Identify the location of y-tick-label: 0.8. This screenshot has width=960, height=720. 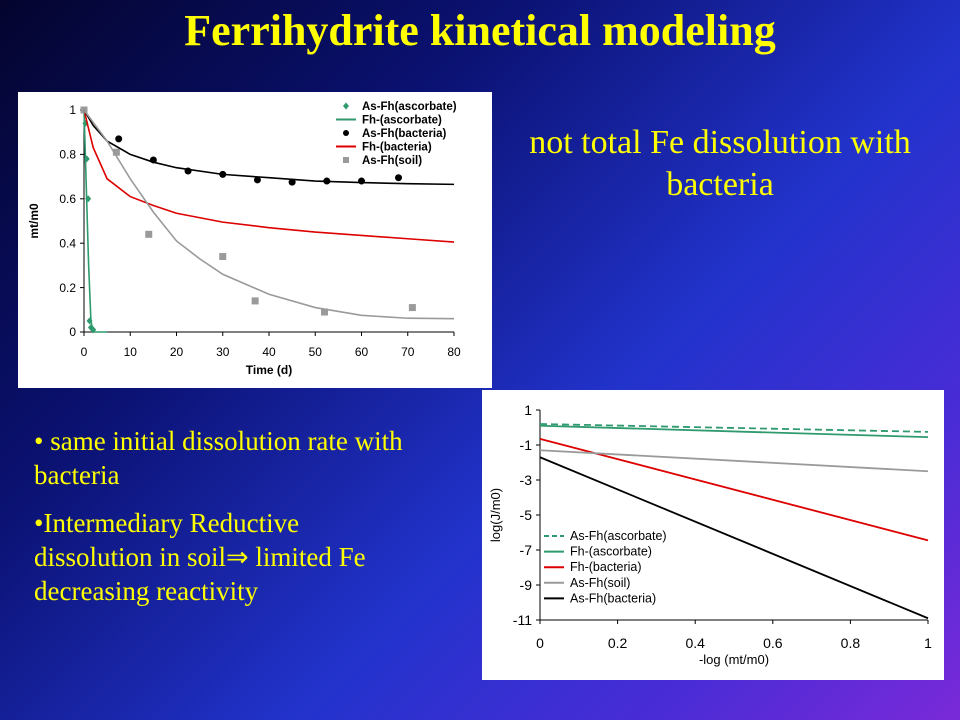
(67, 155).